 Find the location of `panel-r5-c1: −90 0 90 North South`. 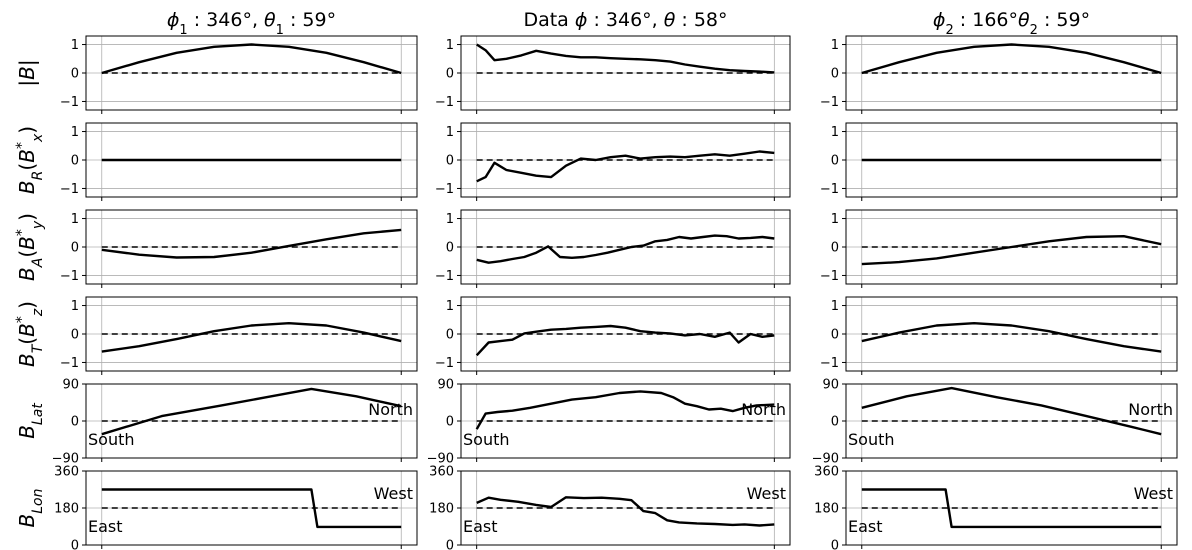

panel-r5-c1: −90 0 90 North South is located at coordinates (235, 422).